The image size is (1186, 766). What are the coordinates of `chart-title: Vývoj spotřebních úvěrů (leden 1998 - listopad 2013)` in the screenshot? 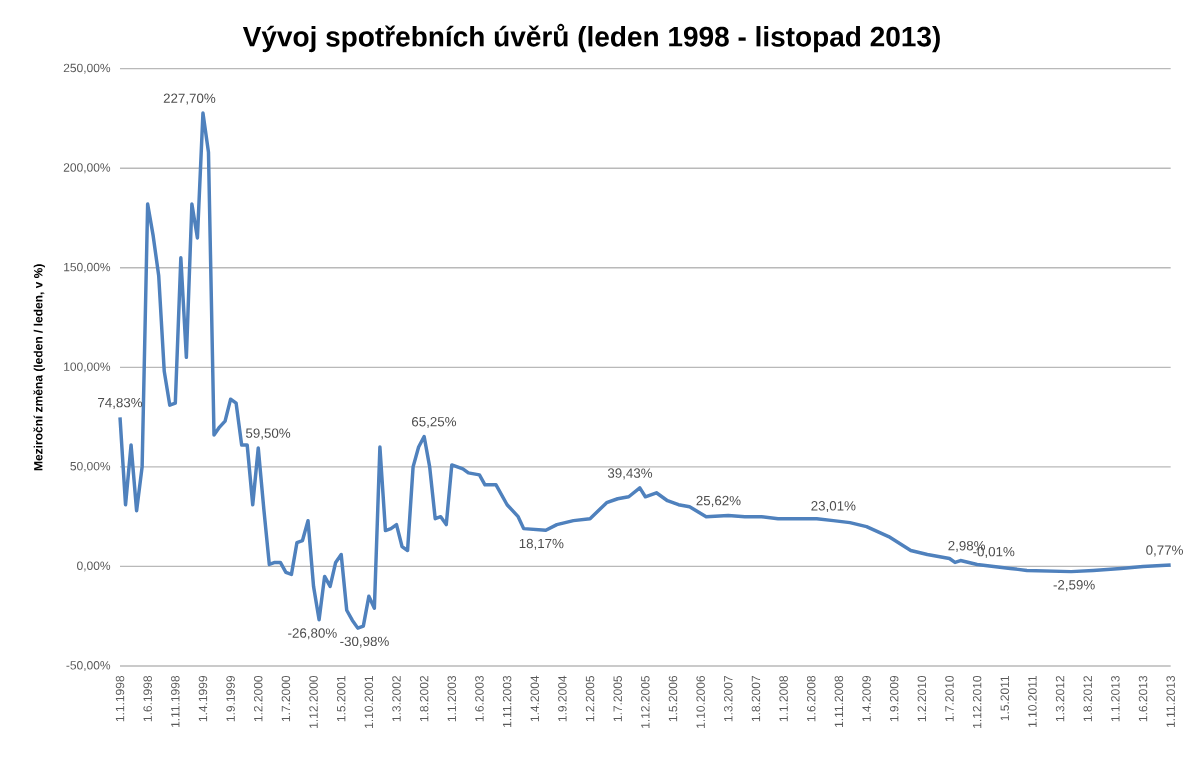 It's located at (591, 38).